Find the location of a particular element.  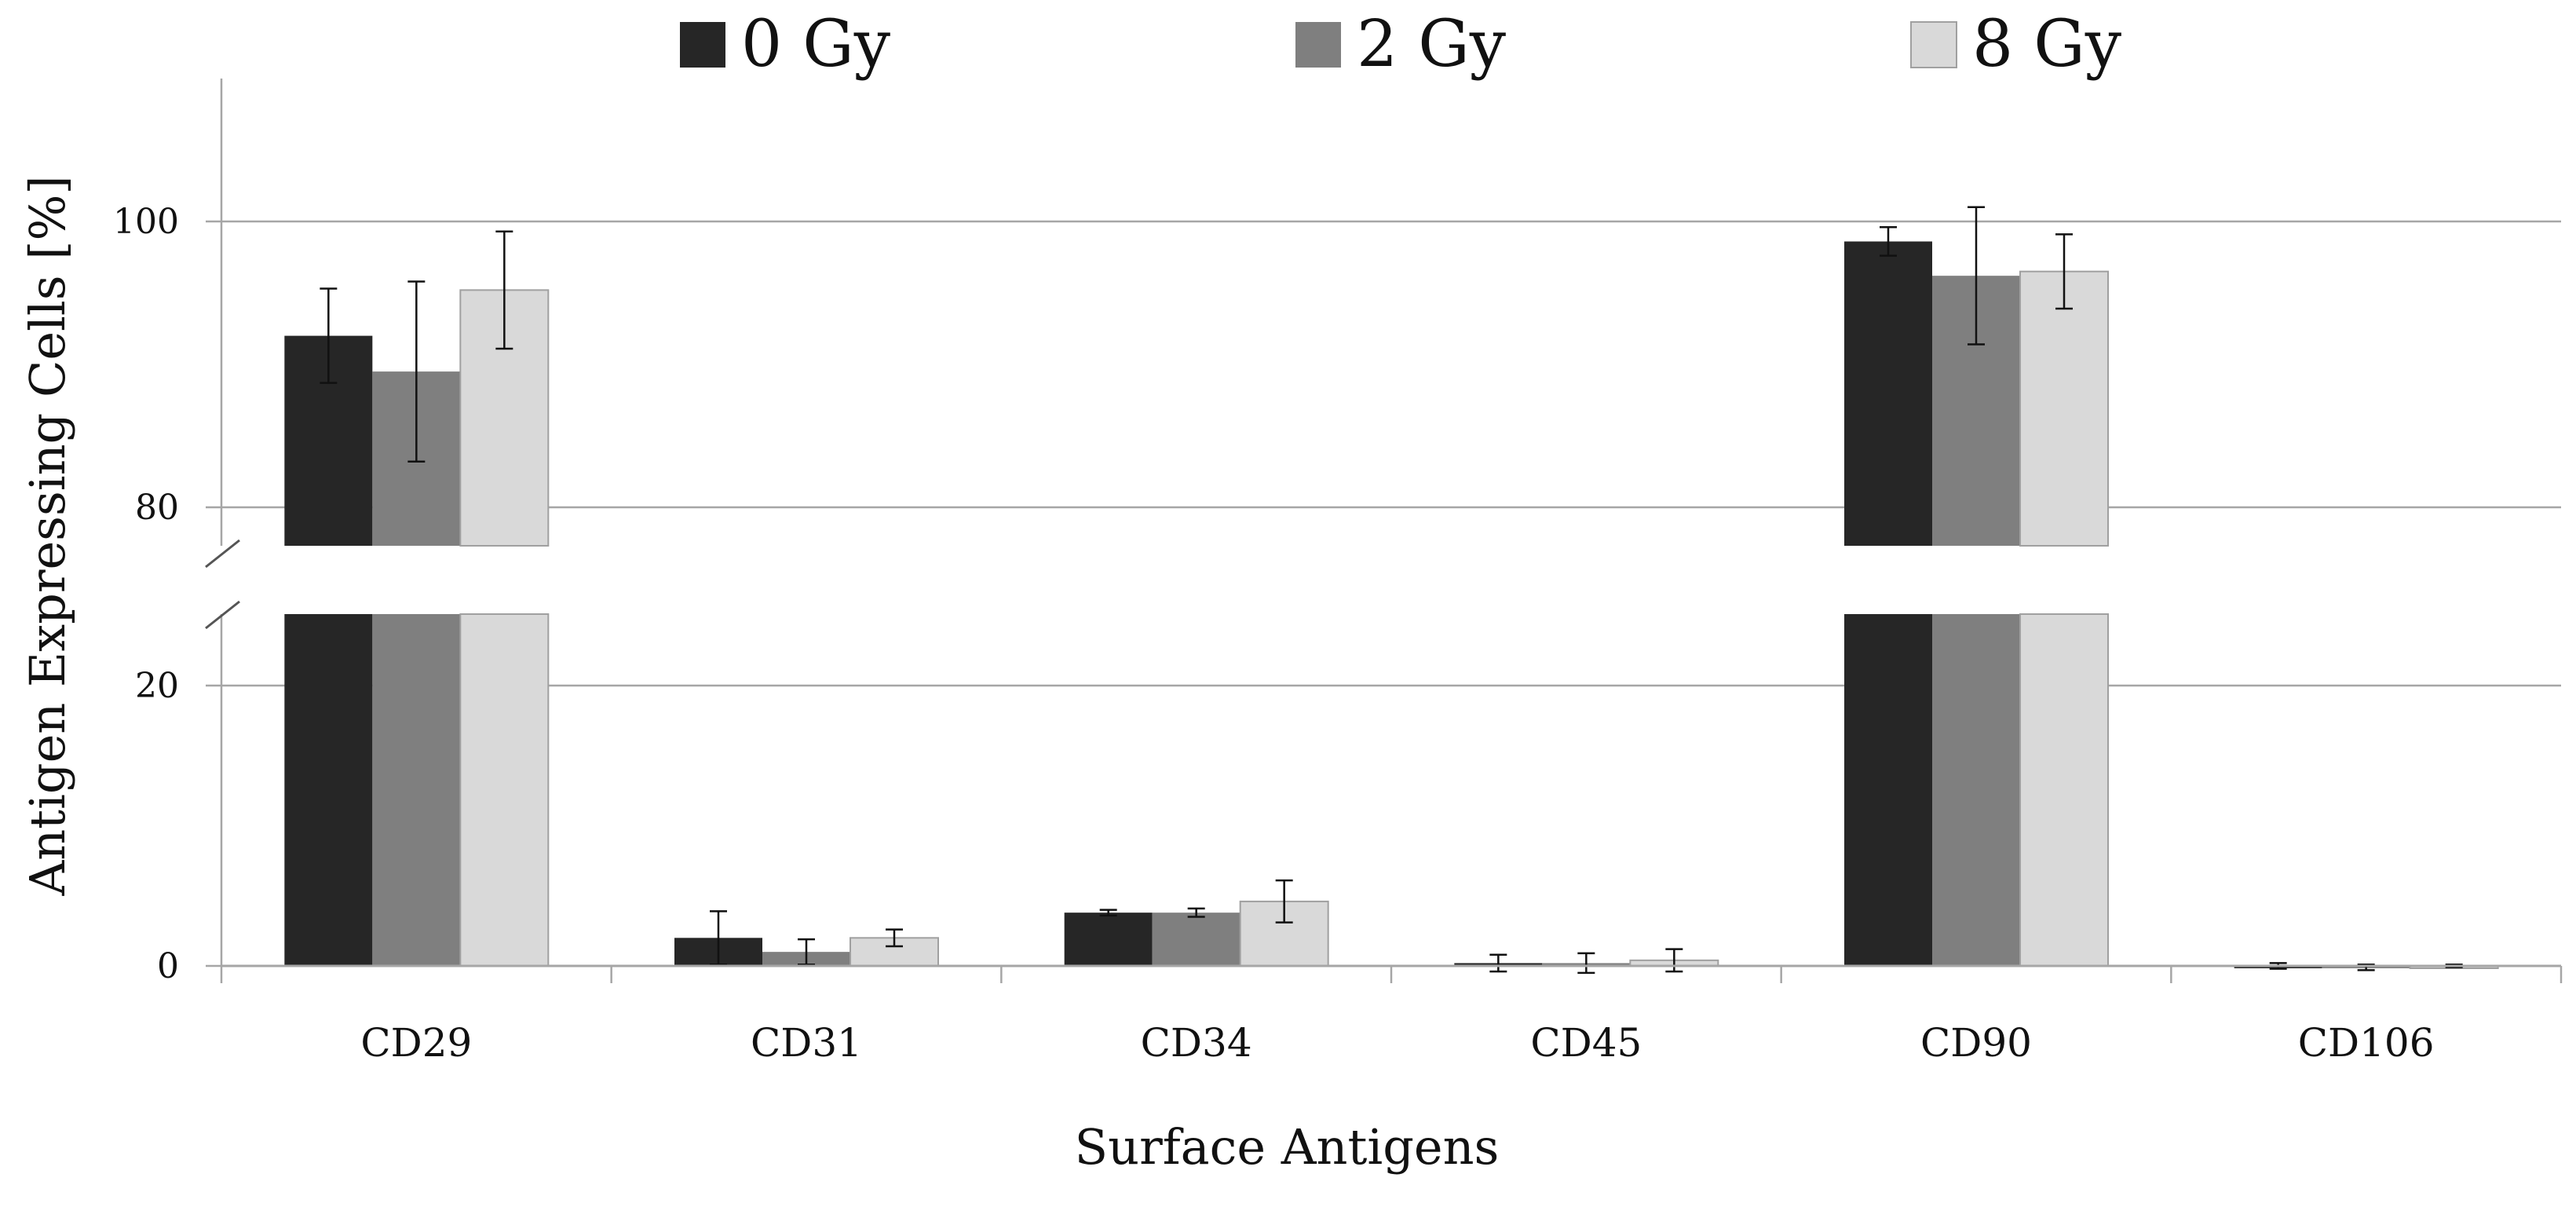

y-axis-title: Antigen Expressing Cells [%] is located at coordinates (48, 535).